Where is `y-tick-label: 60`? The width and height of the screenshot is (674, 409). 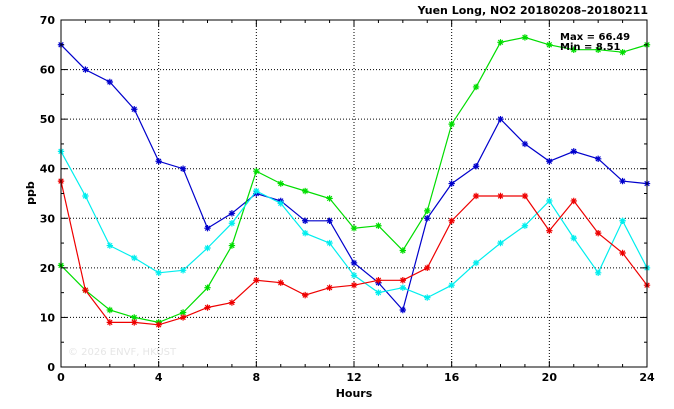
y-tick-label: 60 is located at coordinates (48, 70).